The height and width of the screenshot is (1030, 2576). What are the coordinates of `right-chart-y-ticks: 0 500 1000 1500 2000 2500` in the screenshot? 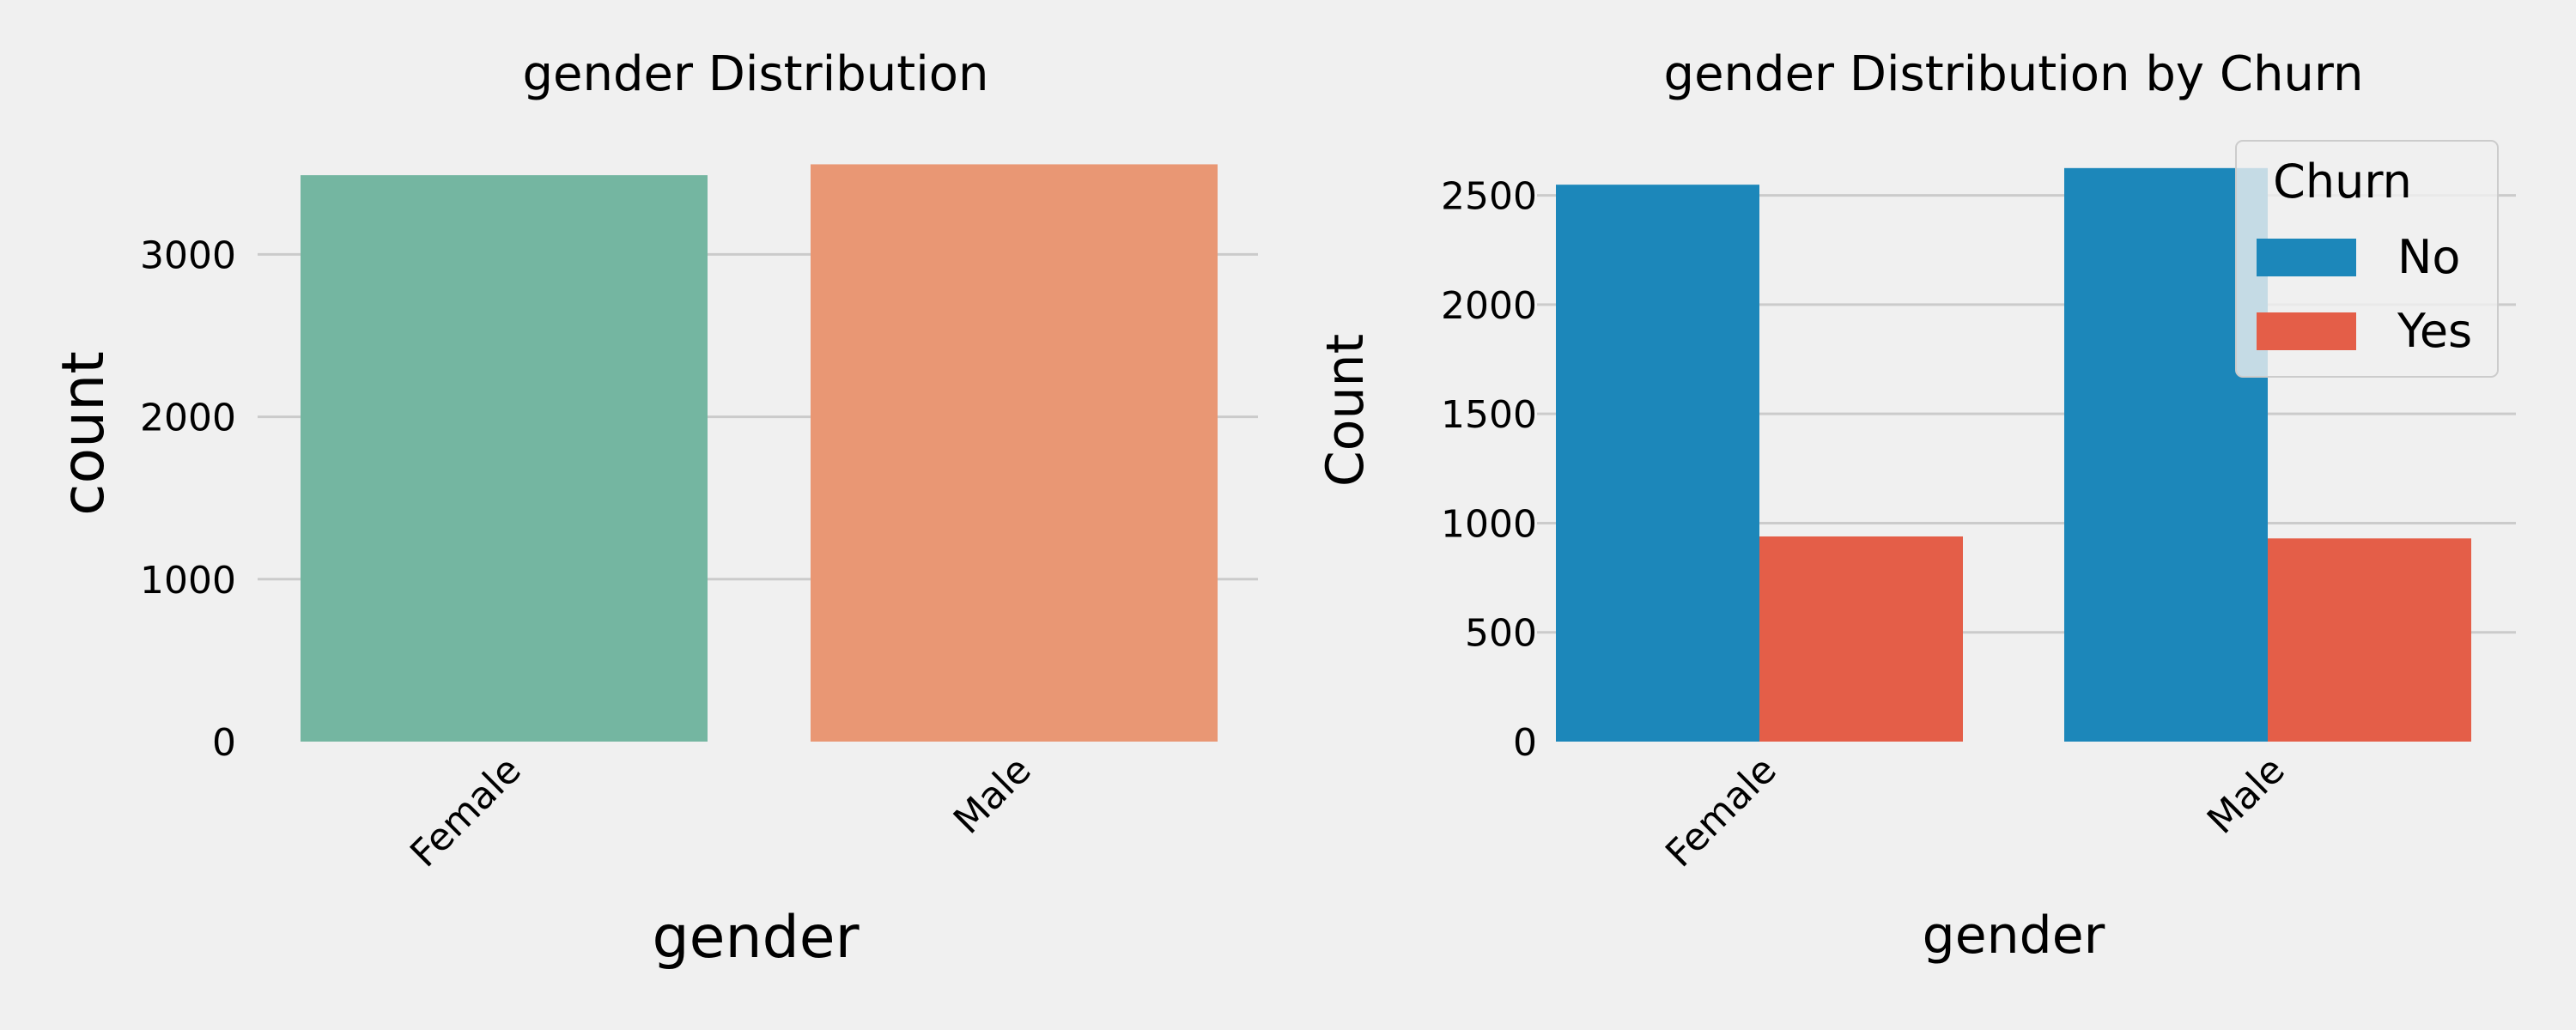 It's located at (1489, 470).